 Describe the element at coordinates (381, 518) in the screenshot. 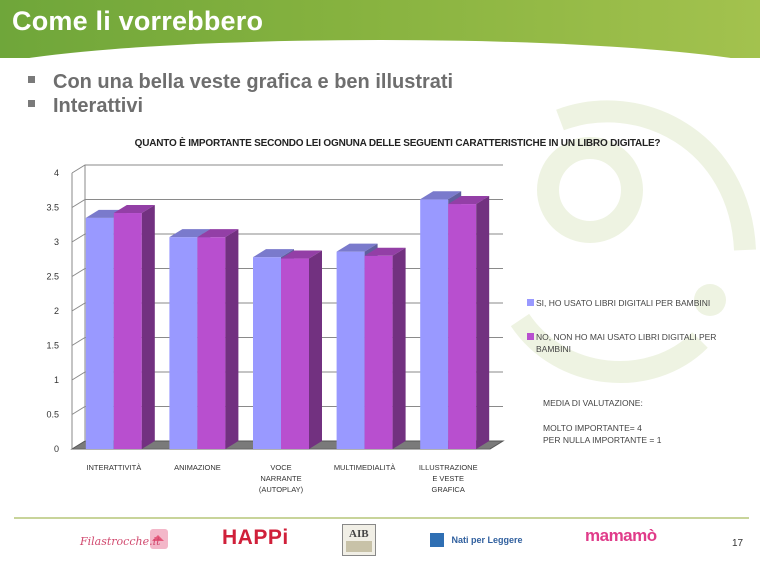

I see `footer-divider` at that location.